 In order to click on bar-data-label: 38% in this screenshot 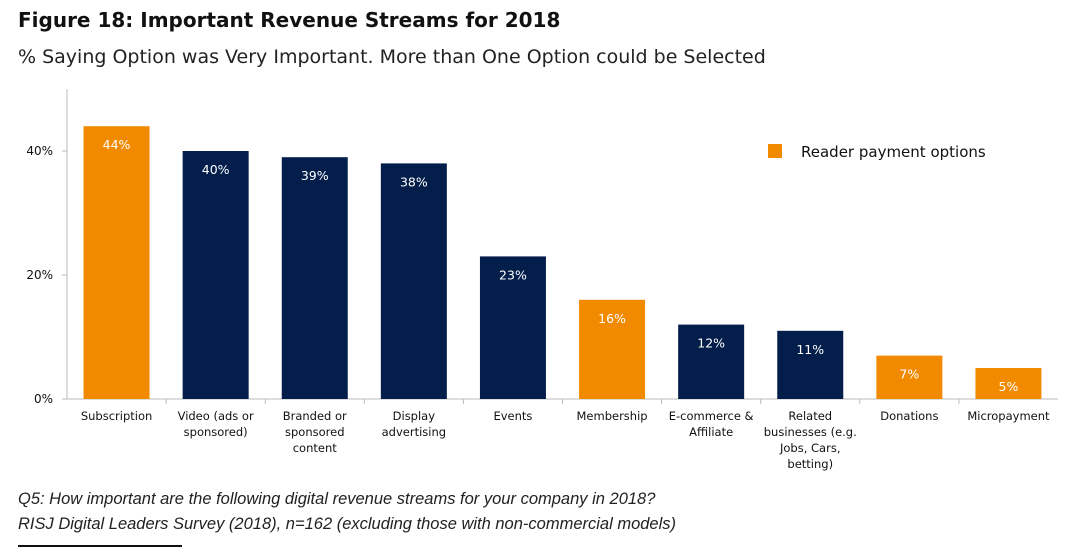, I will do `click(414, 181)`.